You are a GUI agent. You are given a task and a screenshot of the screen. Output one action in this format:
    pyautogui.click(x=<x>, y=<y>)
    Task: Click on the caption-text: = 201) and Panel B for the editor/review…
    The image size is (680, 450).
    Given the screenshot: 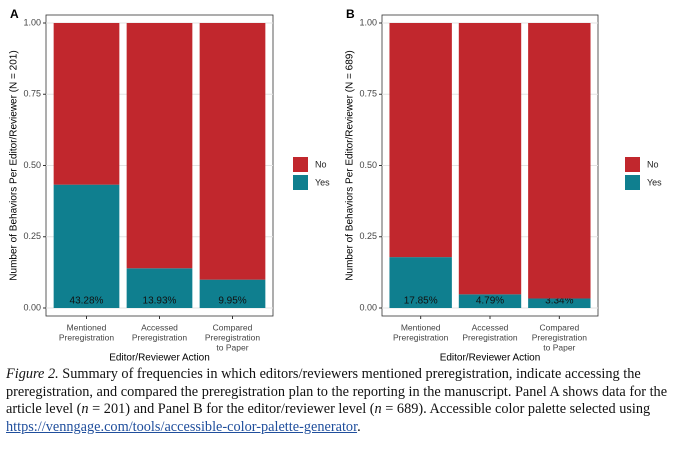 What is the action you would take?
    pyautogui.click(x=231, y=409)
    